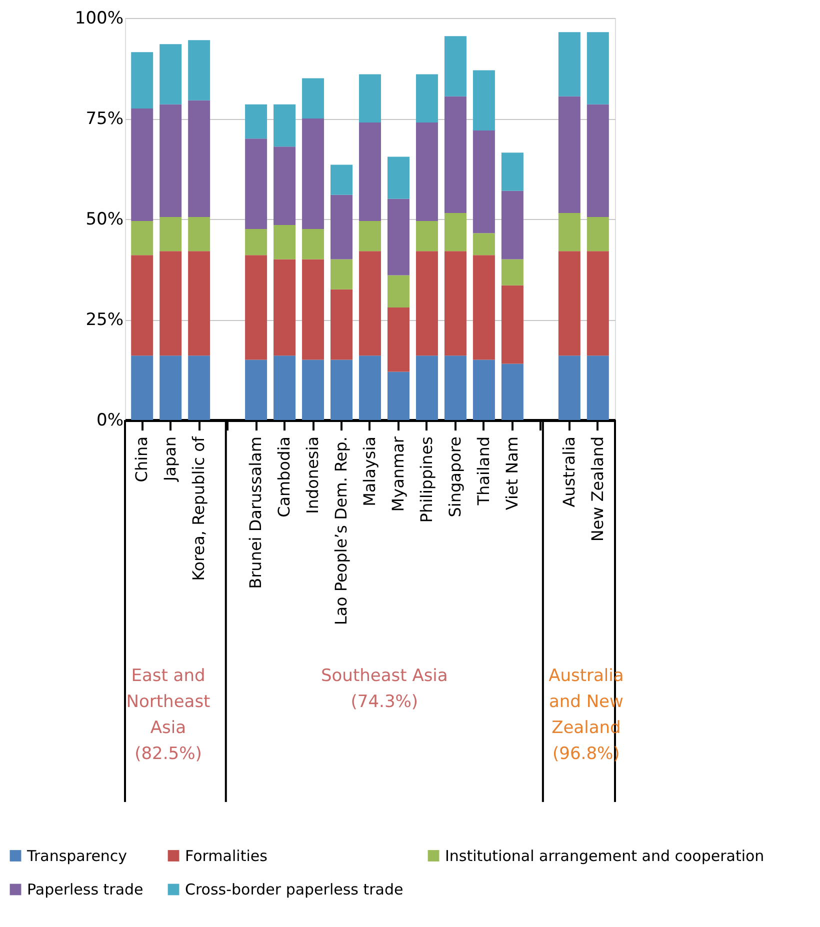 This screenshot has height=927, width=820. What do you see at coordinates (168, 715) in the screenshot?
I see `text: East and Northeast Asia (82.5%)` at bounding box center [168, 715].